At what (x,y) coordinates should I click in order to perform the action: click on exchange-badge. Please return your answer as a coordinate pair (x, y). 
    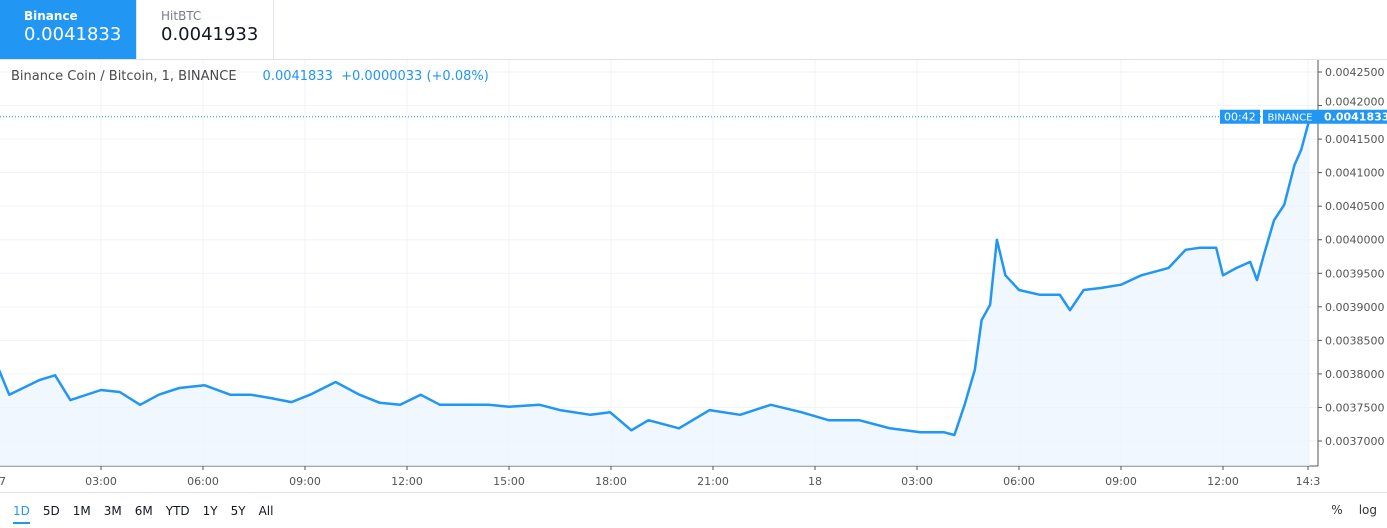
    Looking at the image, I should click on (1290, 116).